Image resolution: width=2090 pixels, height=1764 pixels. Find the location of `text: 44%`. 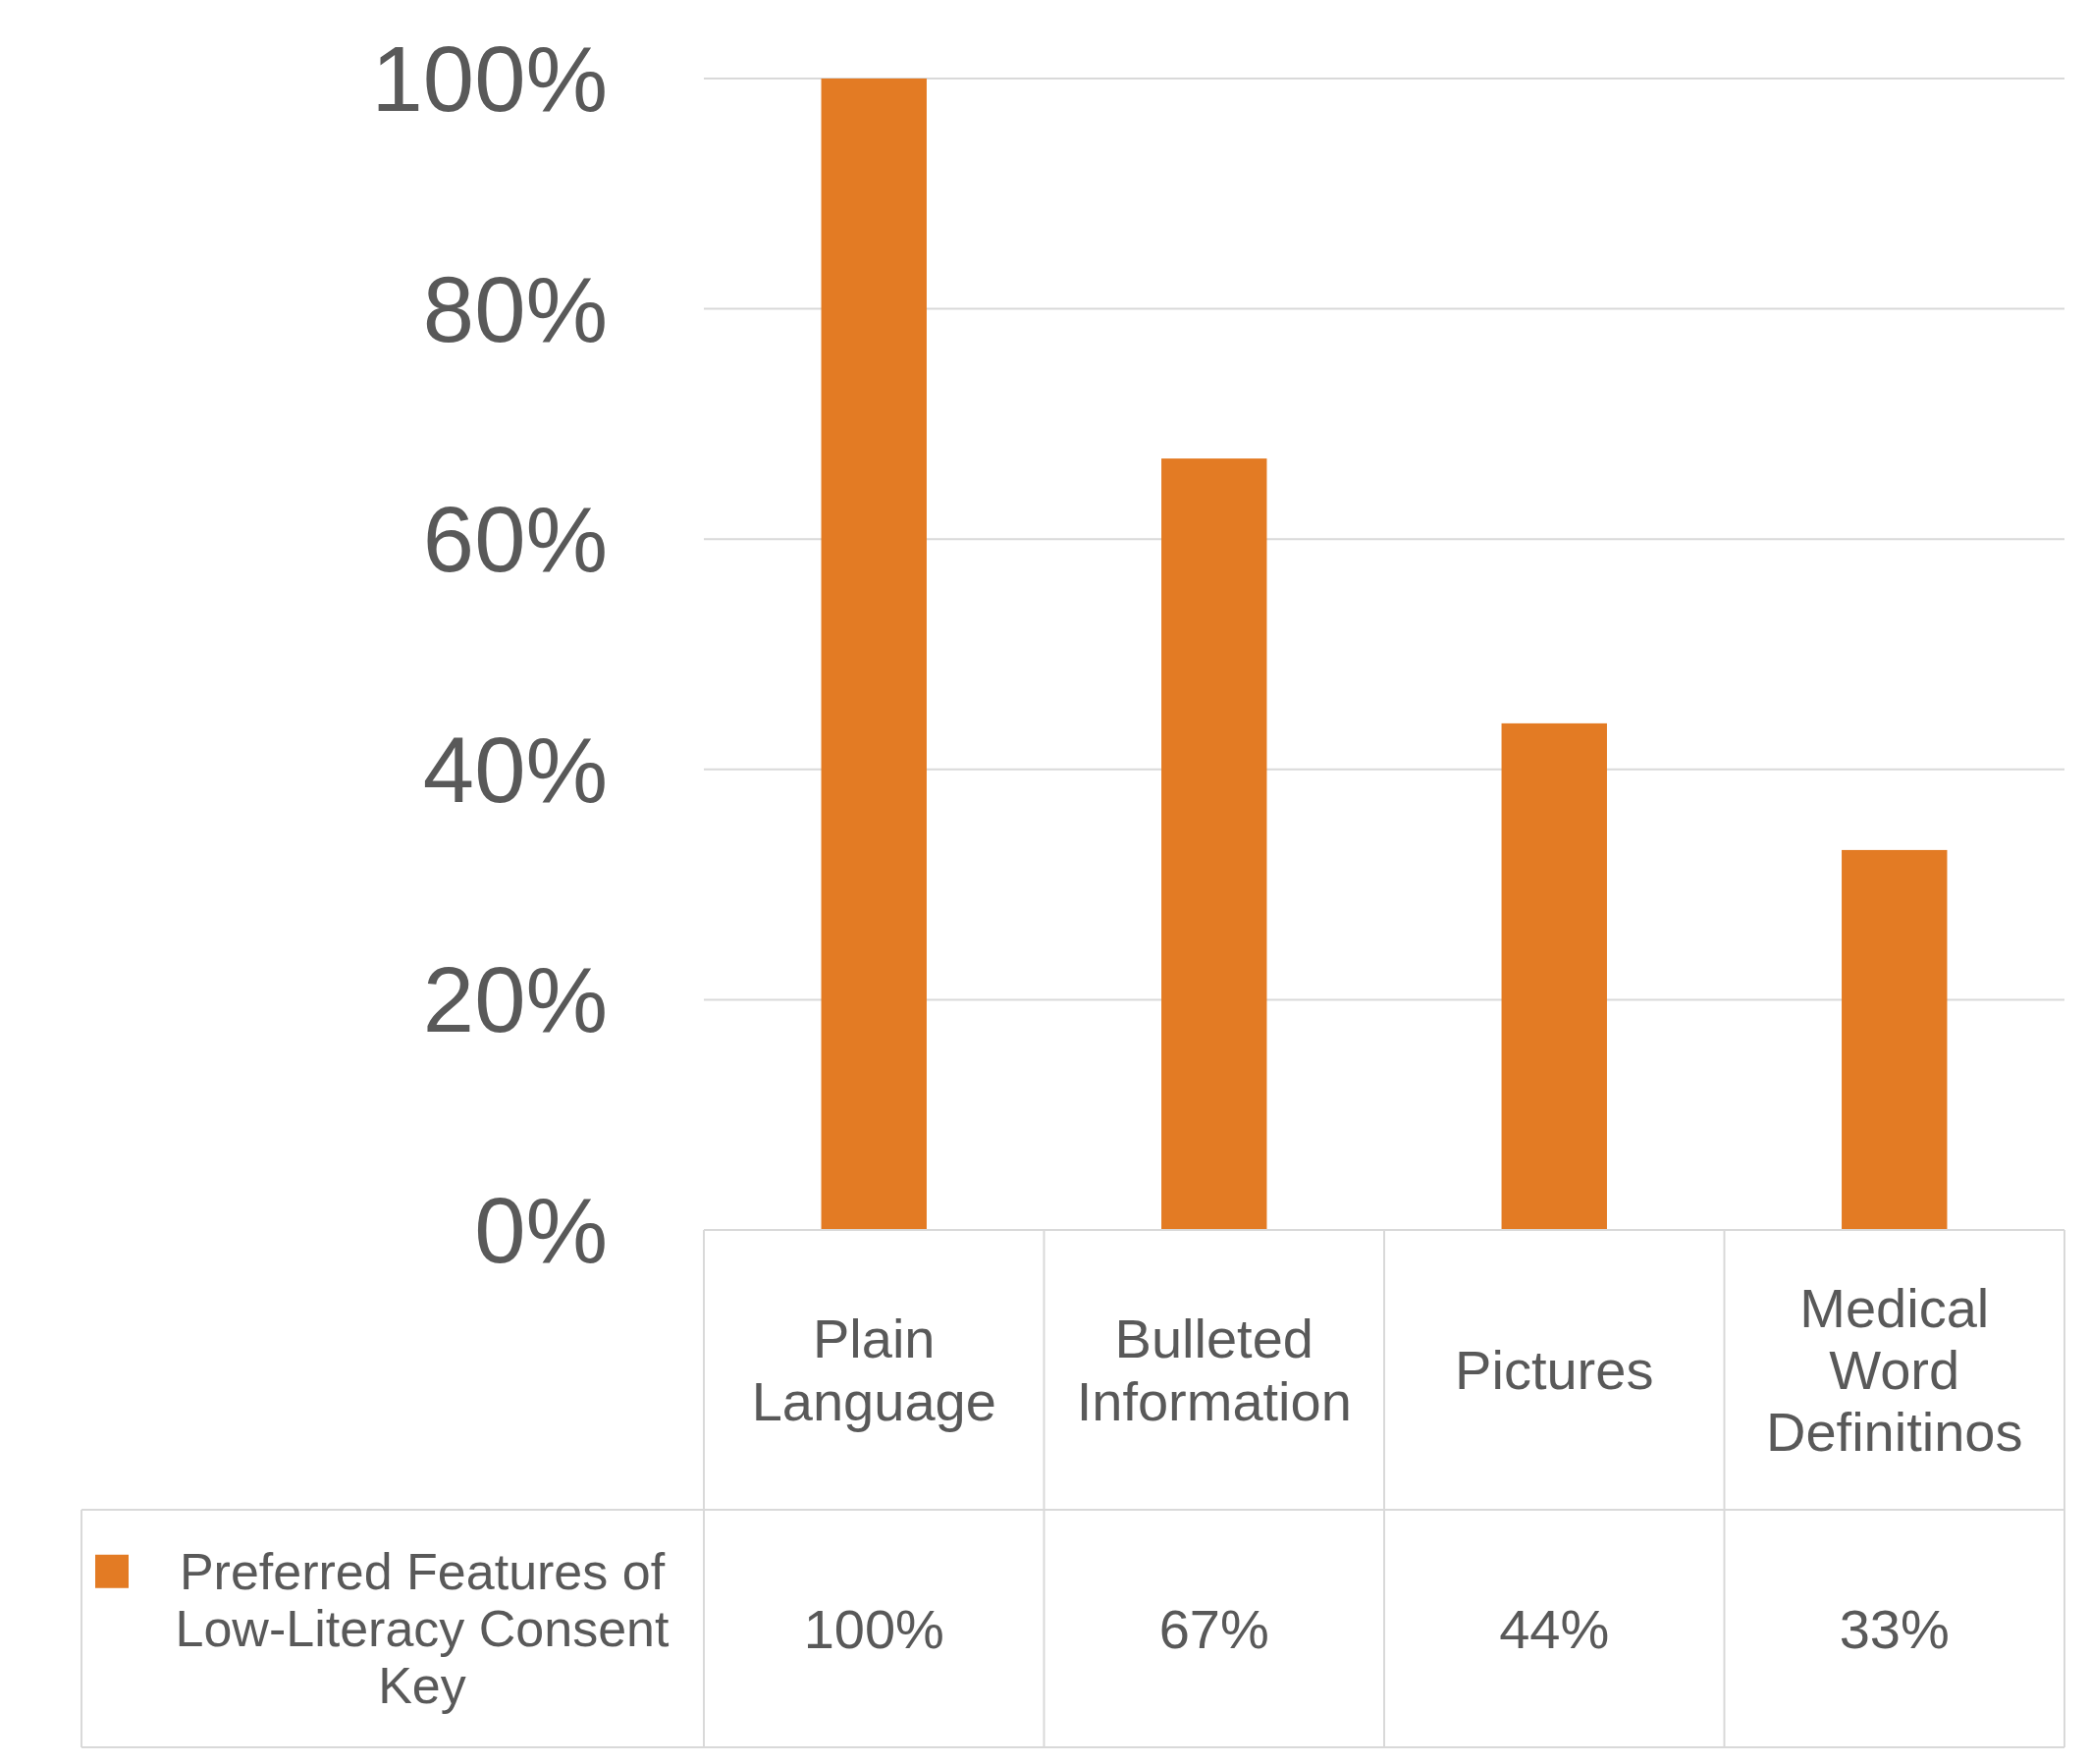

text: 44% is located at coordinates (1554, 1628).